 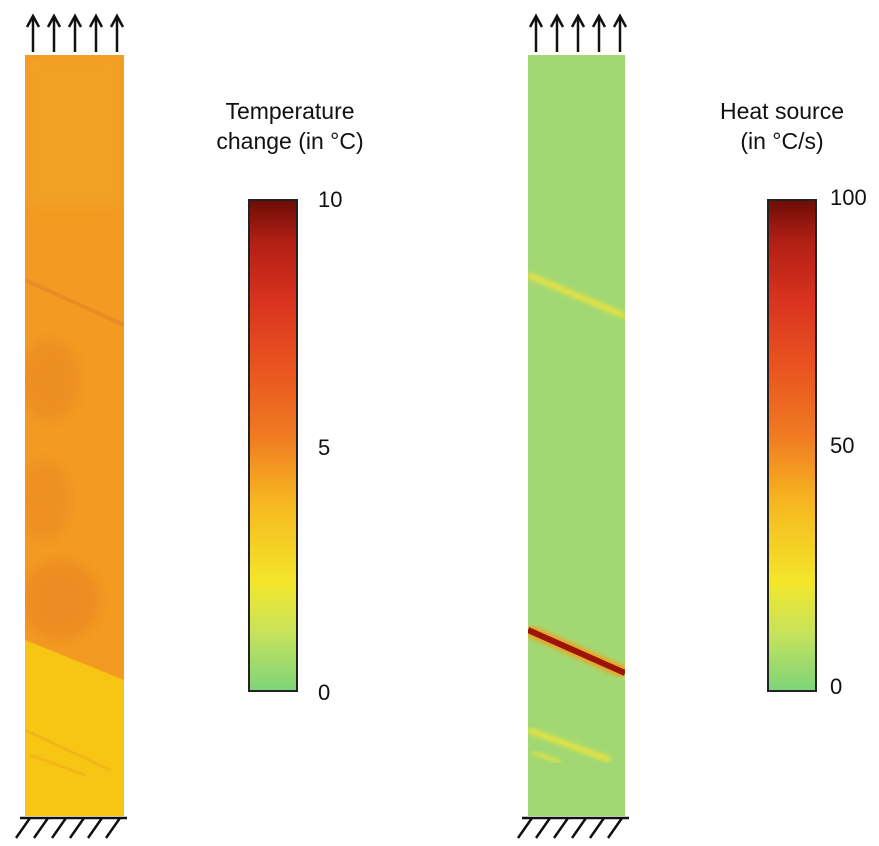 I want to click on heat-source-title-line2: (in °C/s), so click(x=780, y=141).